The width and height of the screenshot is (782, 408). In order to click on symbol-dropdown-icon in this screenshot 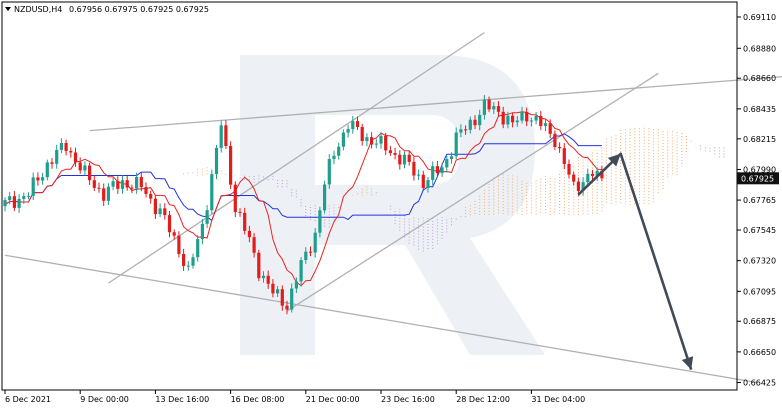, I will do `click(8, 9)`.